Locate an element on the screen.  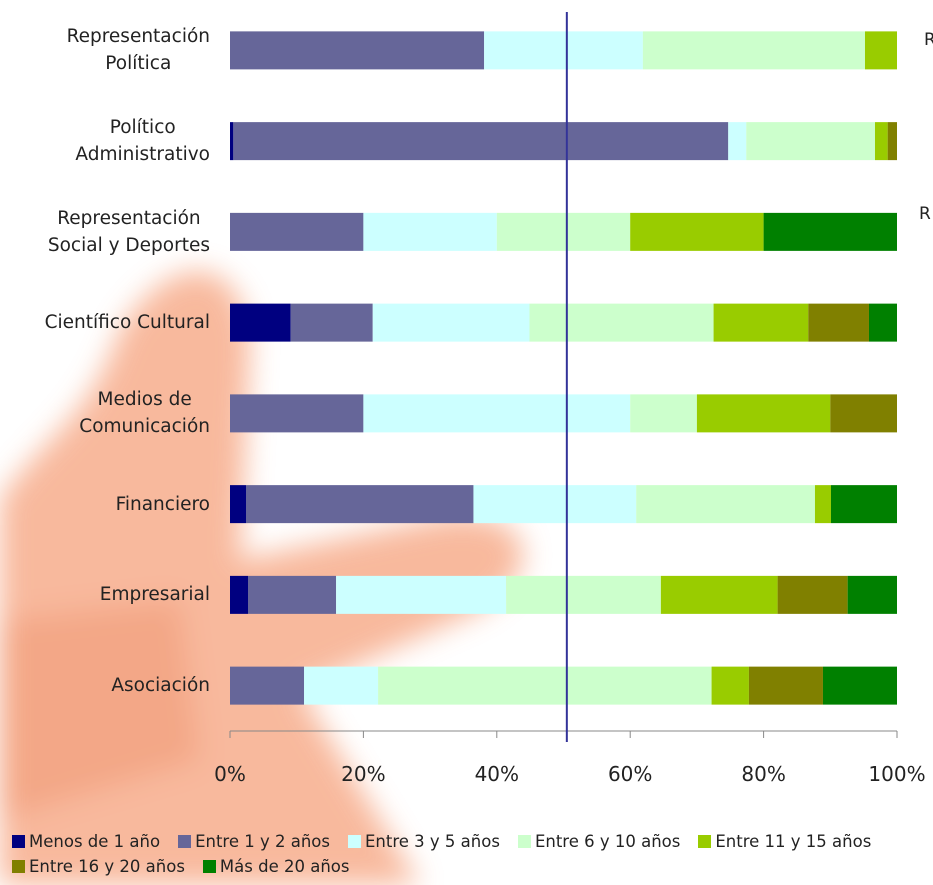
legend-item: Entre 6 y 10 años is located at coordinates (599, 841).